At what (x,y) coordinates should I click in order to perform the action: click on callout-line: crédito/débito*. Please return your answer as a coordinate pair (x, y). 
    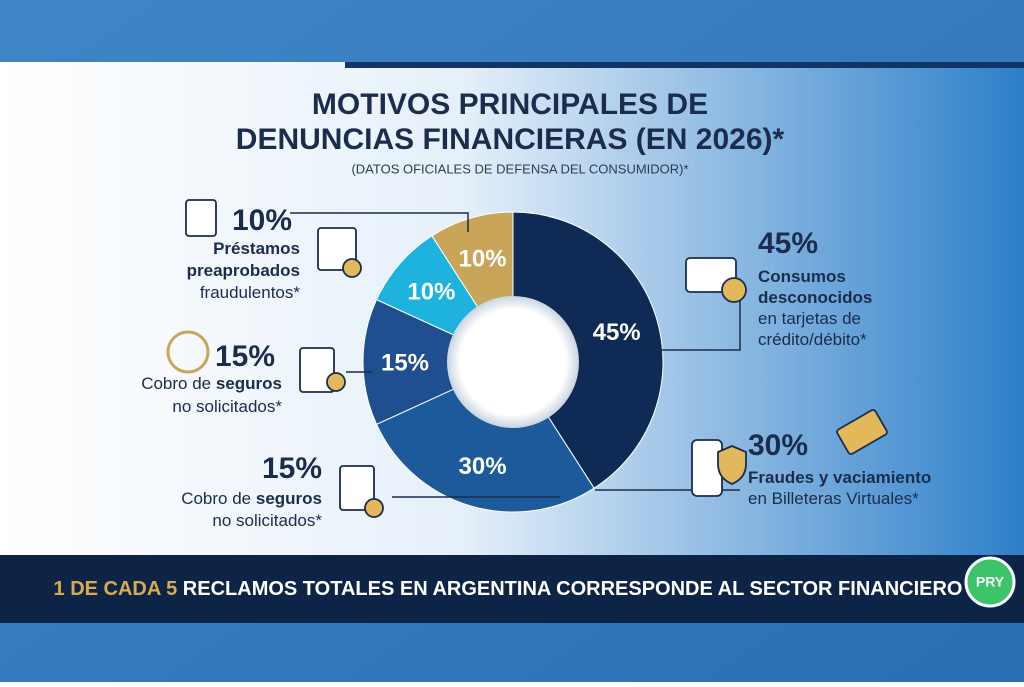
    Looking at the image, I should click on (812, 339).